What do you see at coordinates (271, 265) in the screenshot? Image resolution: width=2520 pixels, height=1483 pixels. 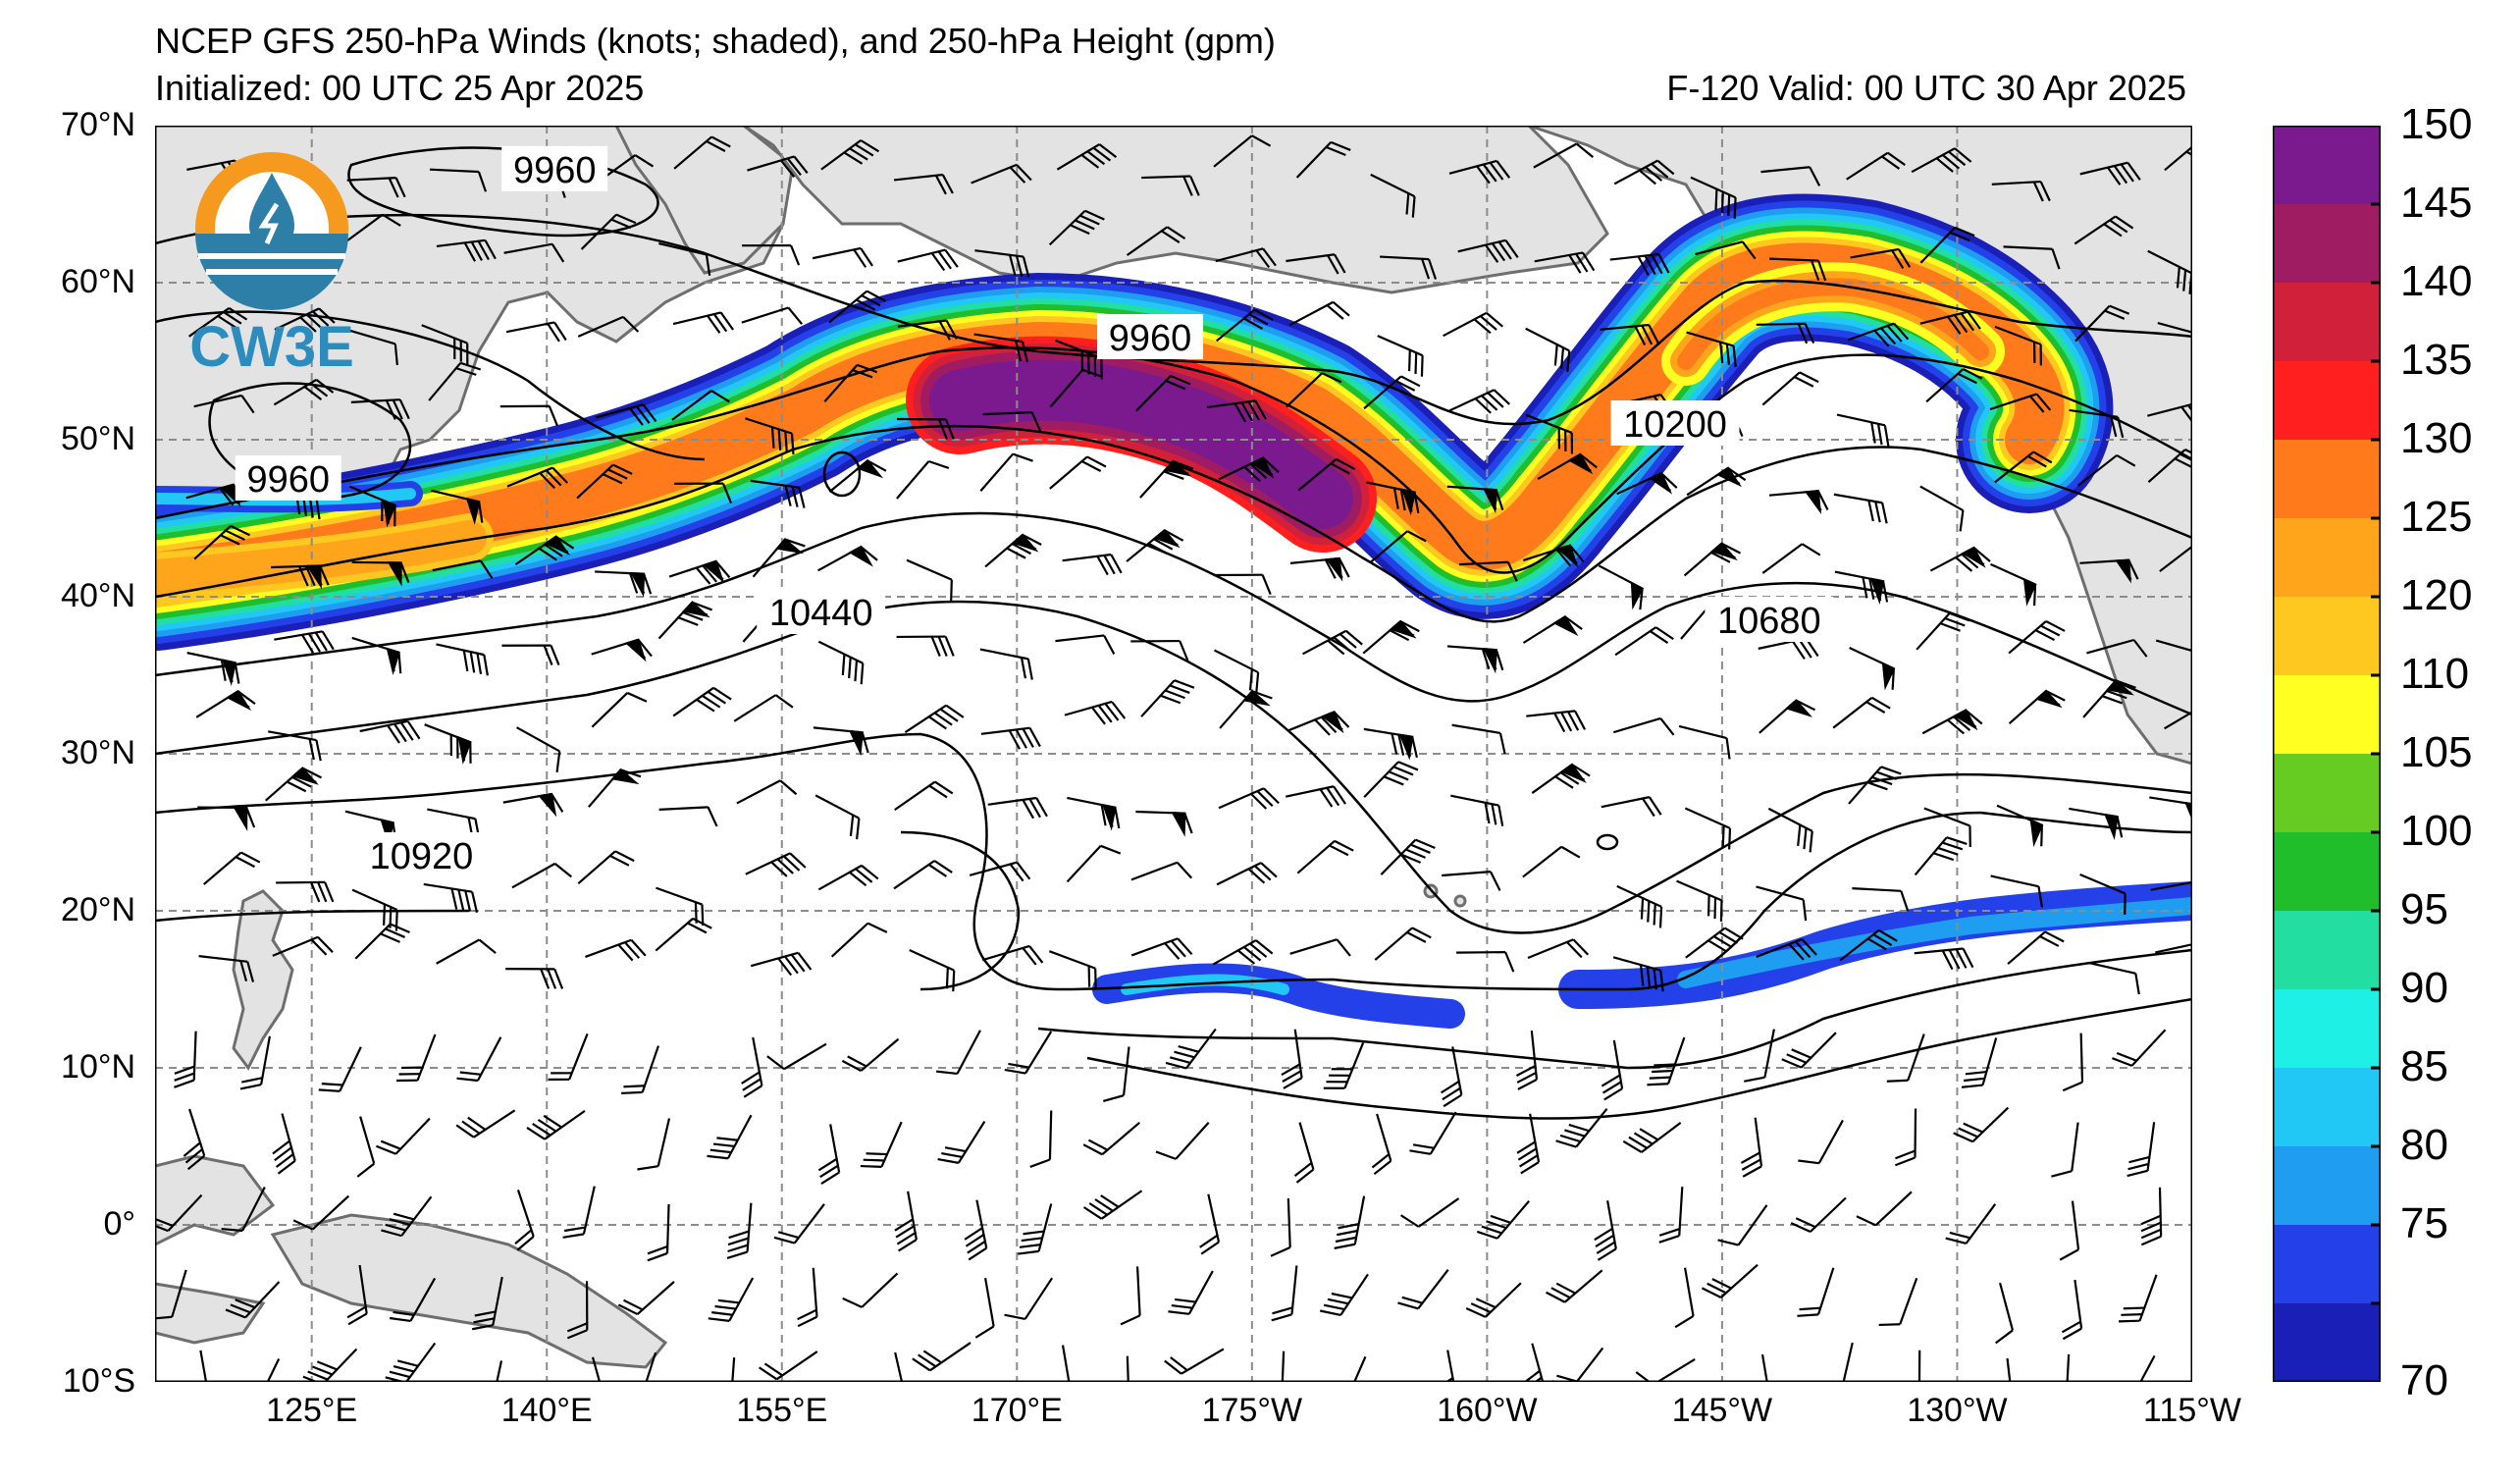 I see `cw3e-logo: CW3E` at bounding box center [271, 265].